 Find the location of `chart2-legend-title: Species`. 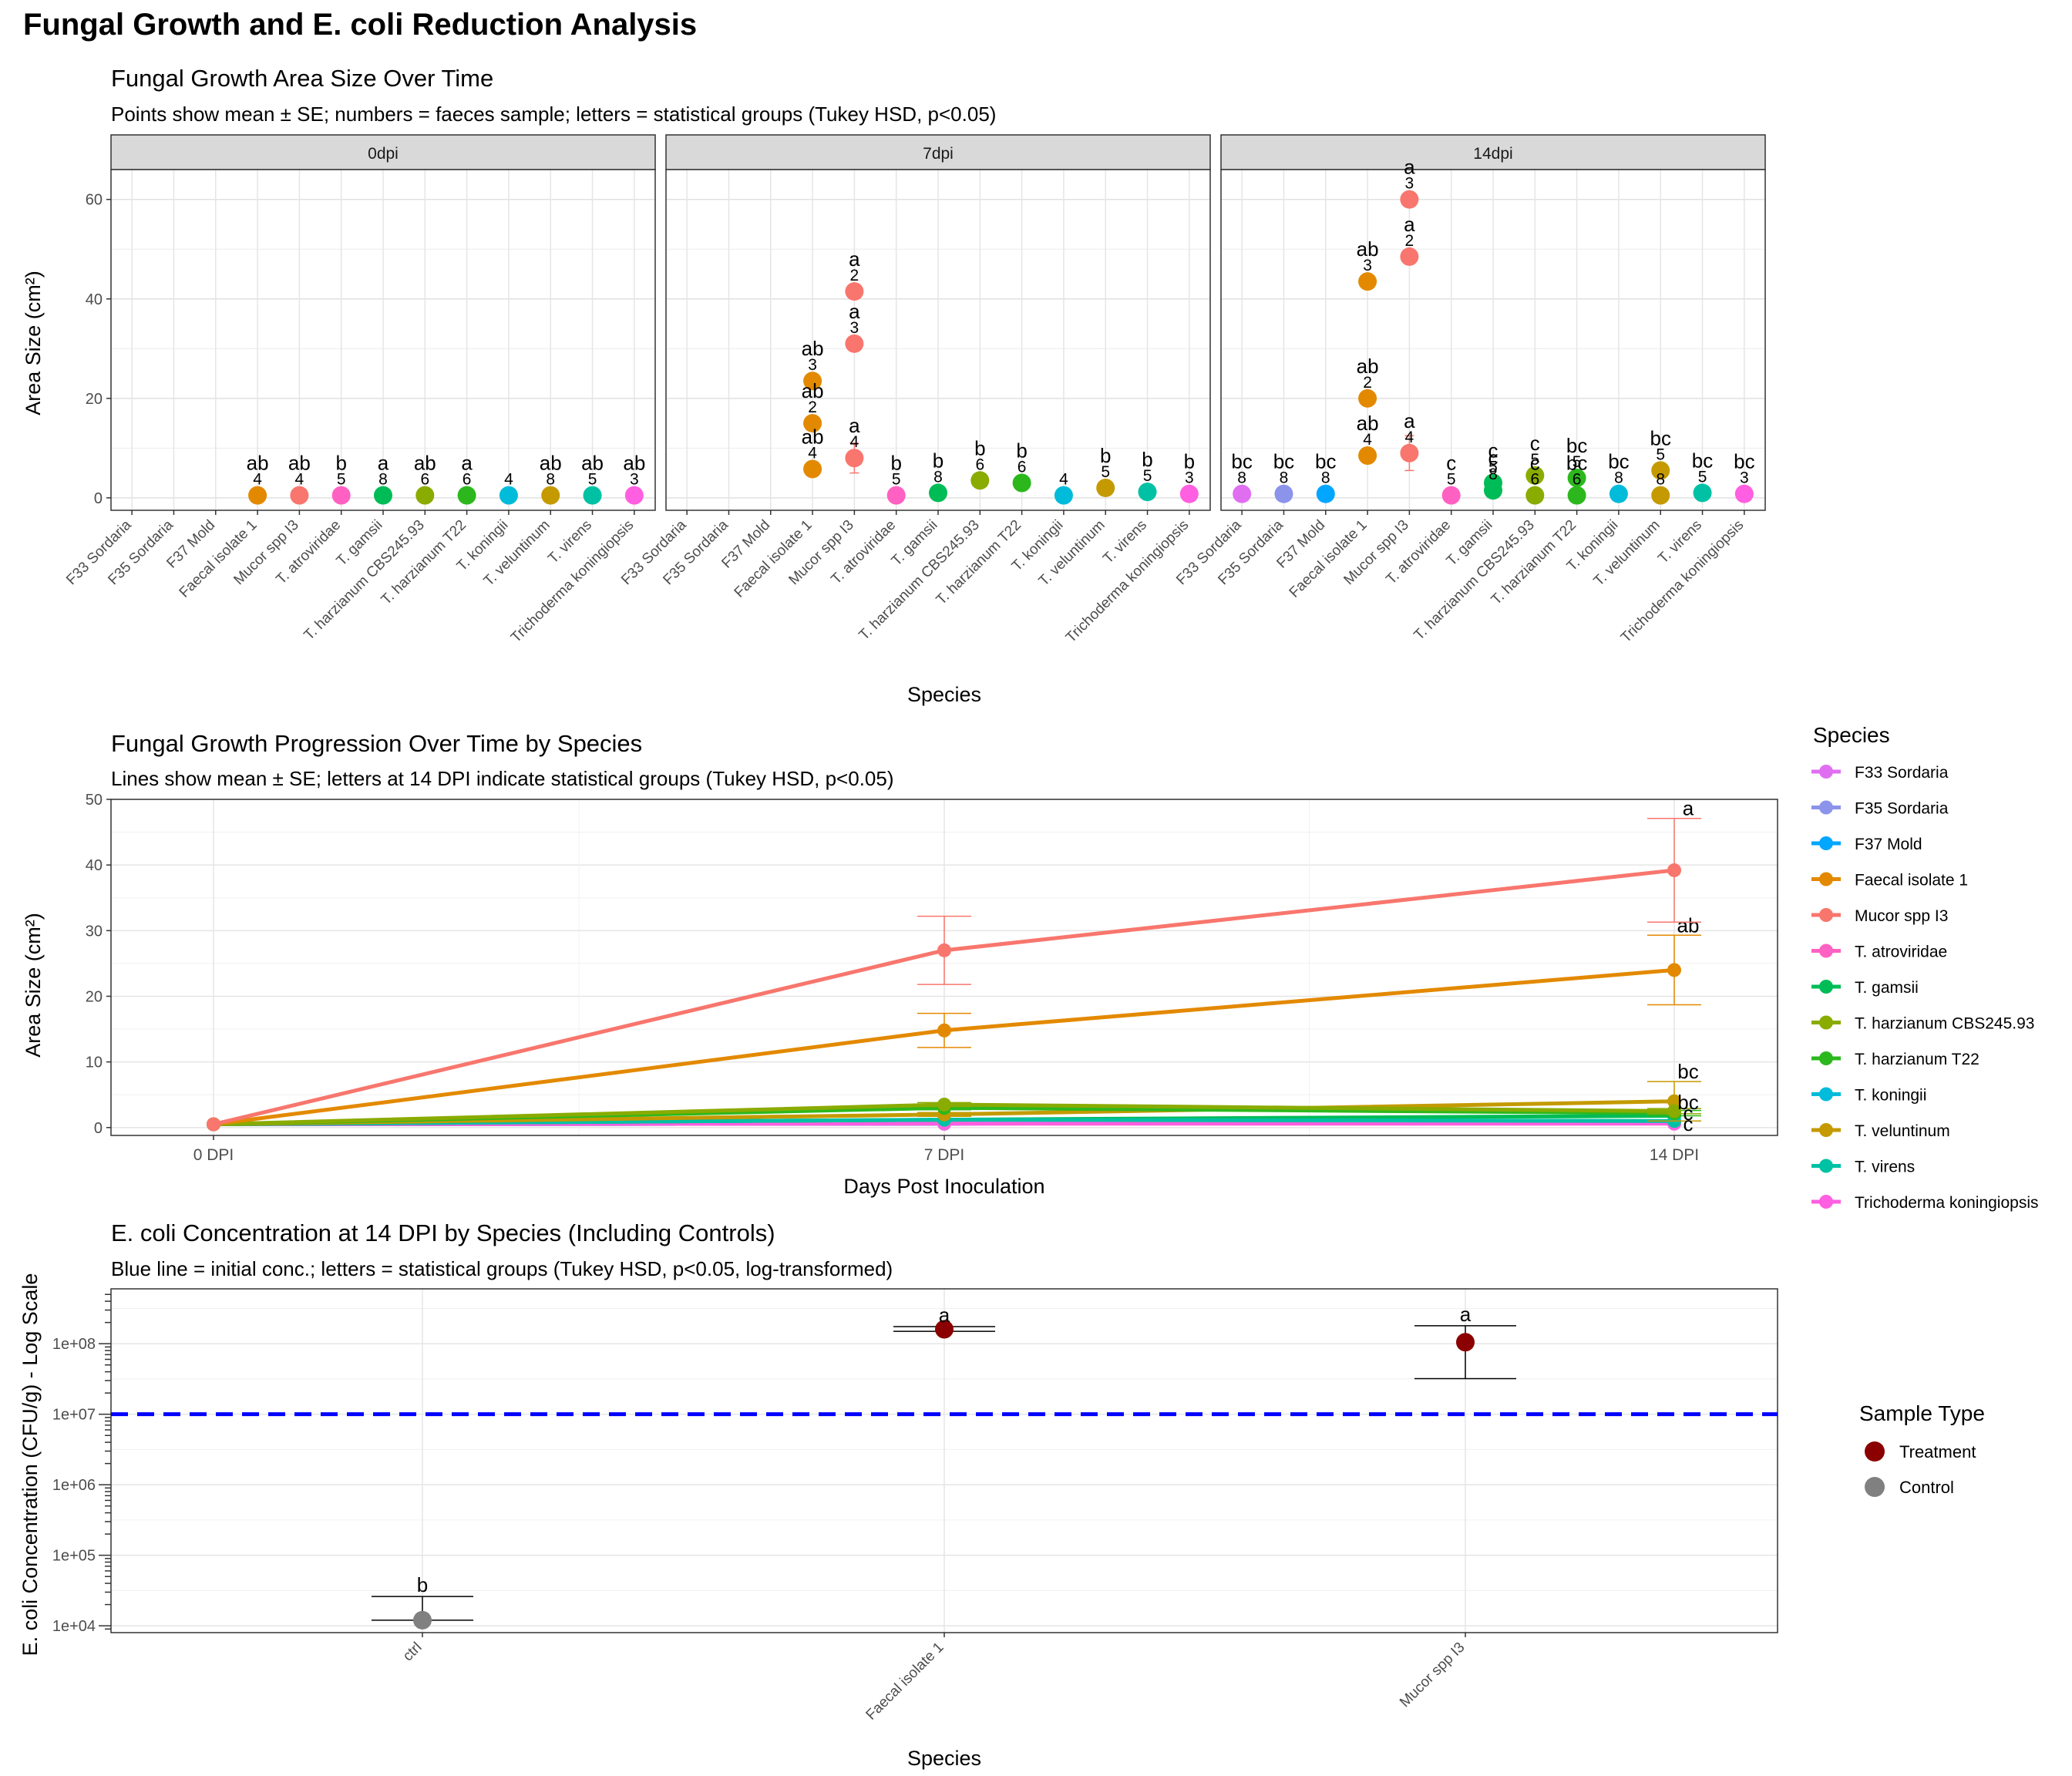

chart2-legend-title: Species is located at coordinates (1852, 735).